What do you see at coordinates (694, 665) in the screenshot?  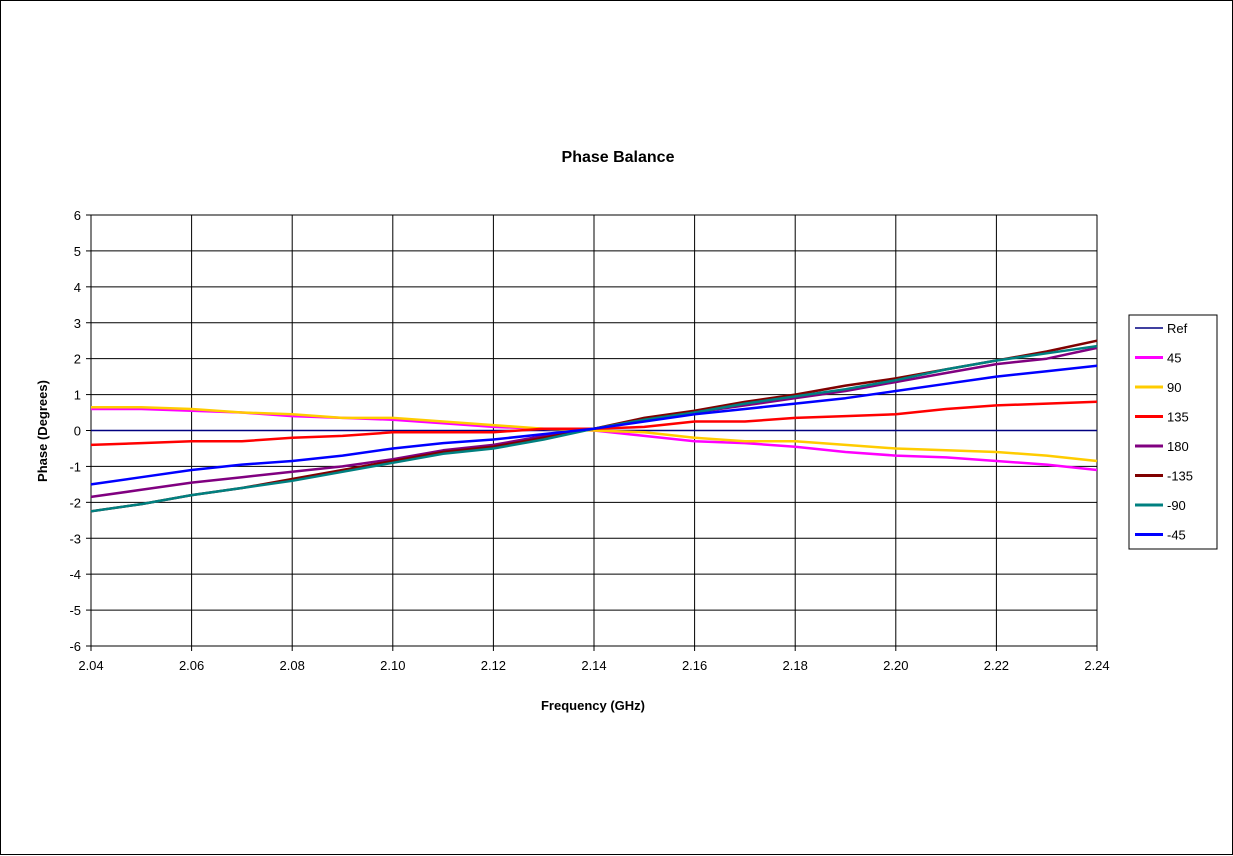 I see `x-tick-label: 2.16` at bounding box center [694, 665].